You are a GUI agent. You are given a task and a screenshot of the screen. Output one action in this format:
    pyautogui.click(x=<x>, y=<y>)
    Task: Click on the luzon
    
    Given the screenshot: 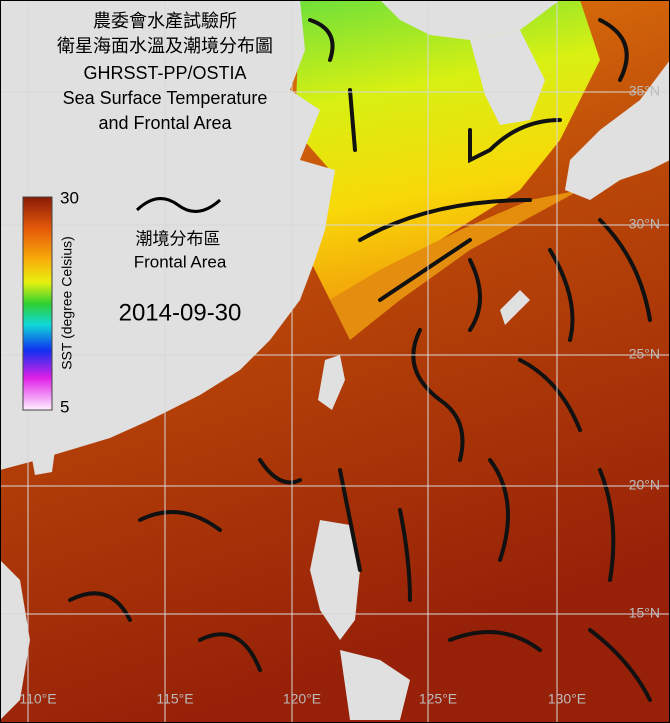 What is the action you would take?
    pyautogui.click(x=335, y=580)
    